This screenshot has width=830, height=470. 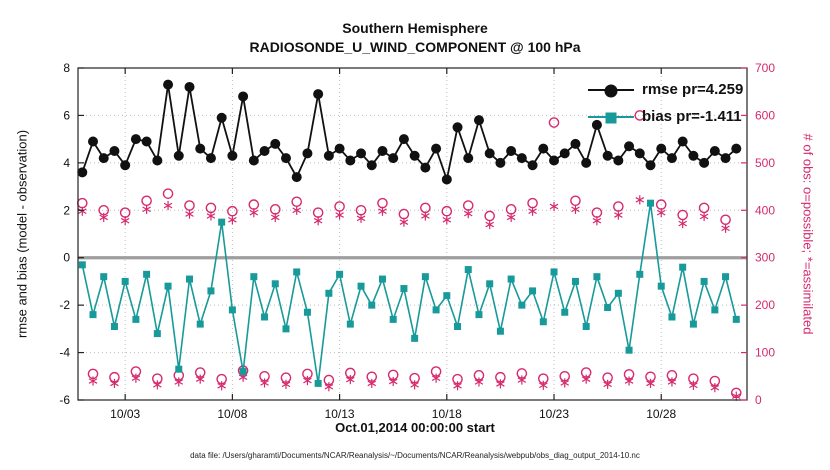 What do you see at coordinates (447, 414) in the screenshot?
I see `svg-text: 10/18` at bounding box center [447, 414].